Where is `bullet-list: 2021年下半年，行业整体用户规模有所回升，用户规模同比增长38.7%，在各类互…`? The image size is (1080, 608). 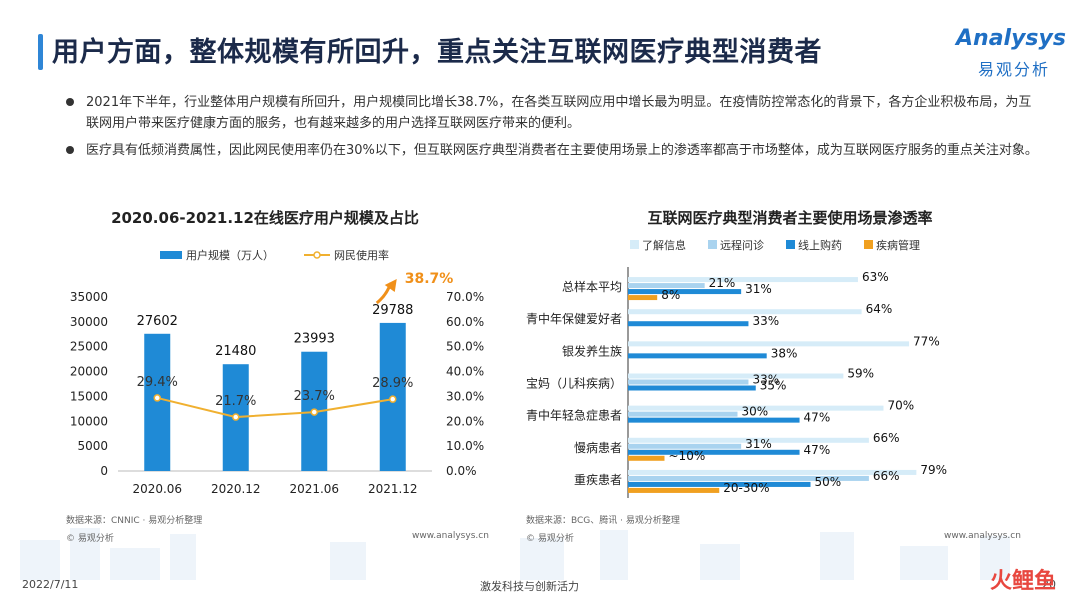
bullet-list: 2021年下半年，行业整体用户规模有所回升，用户规模同比增长38.7%，在各类互… is located at coordinates (550, 129).